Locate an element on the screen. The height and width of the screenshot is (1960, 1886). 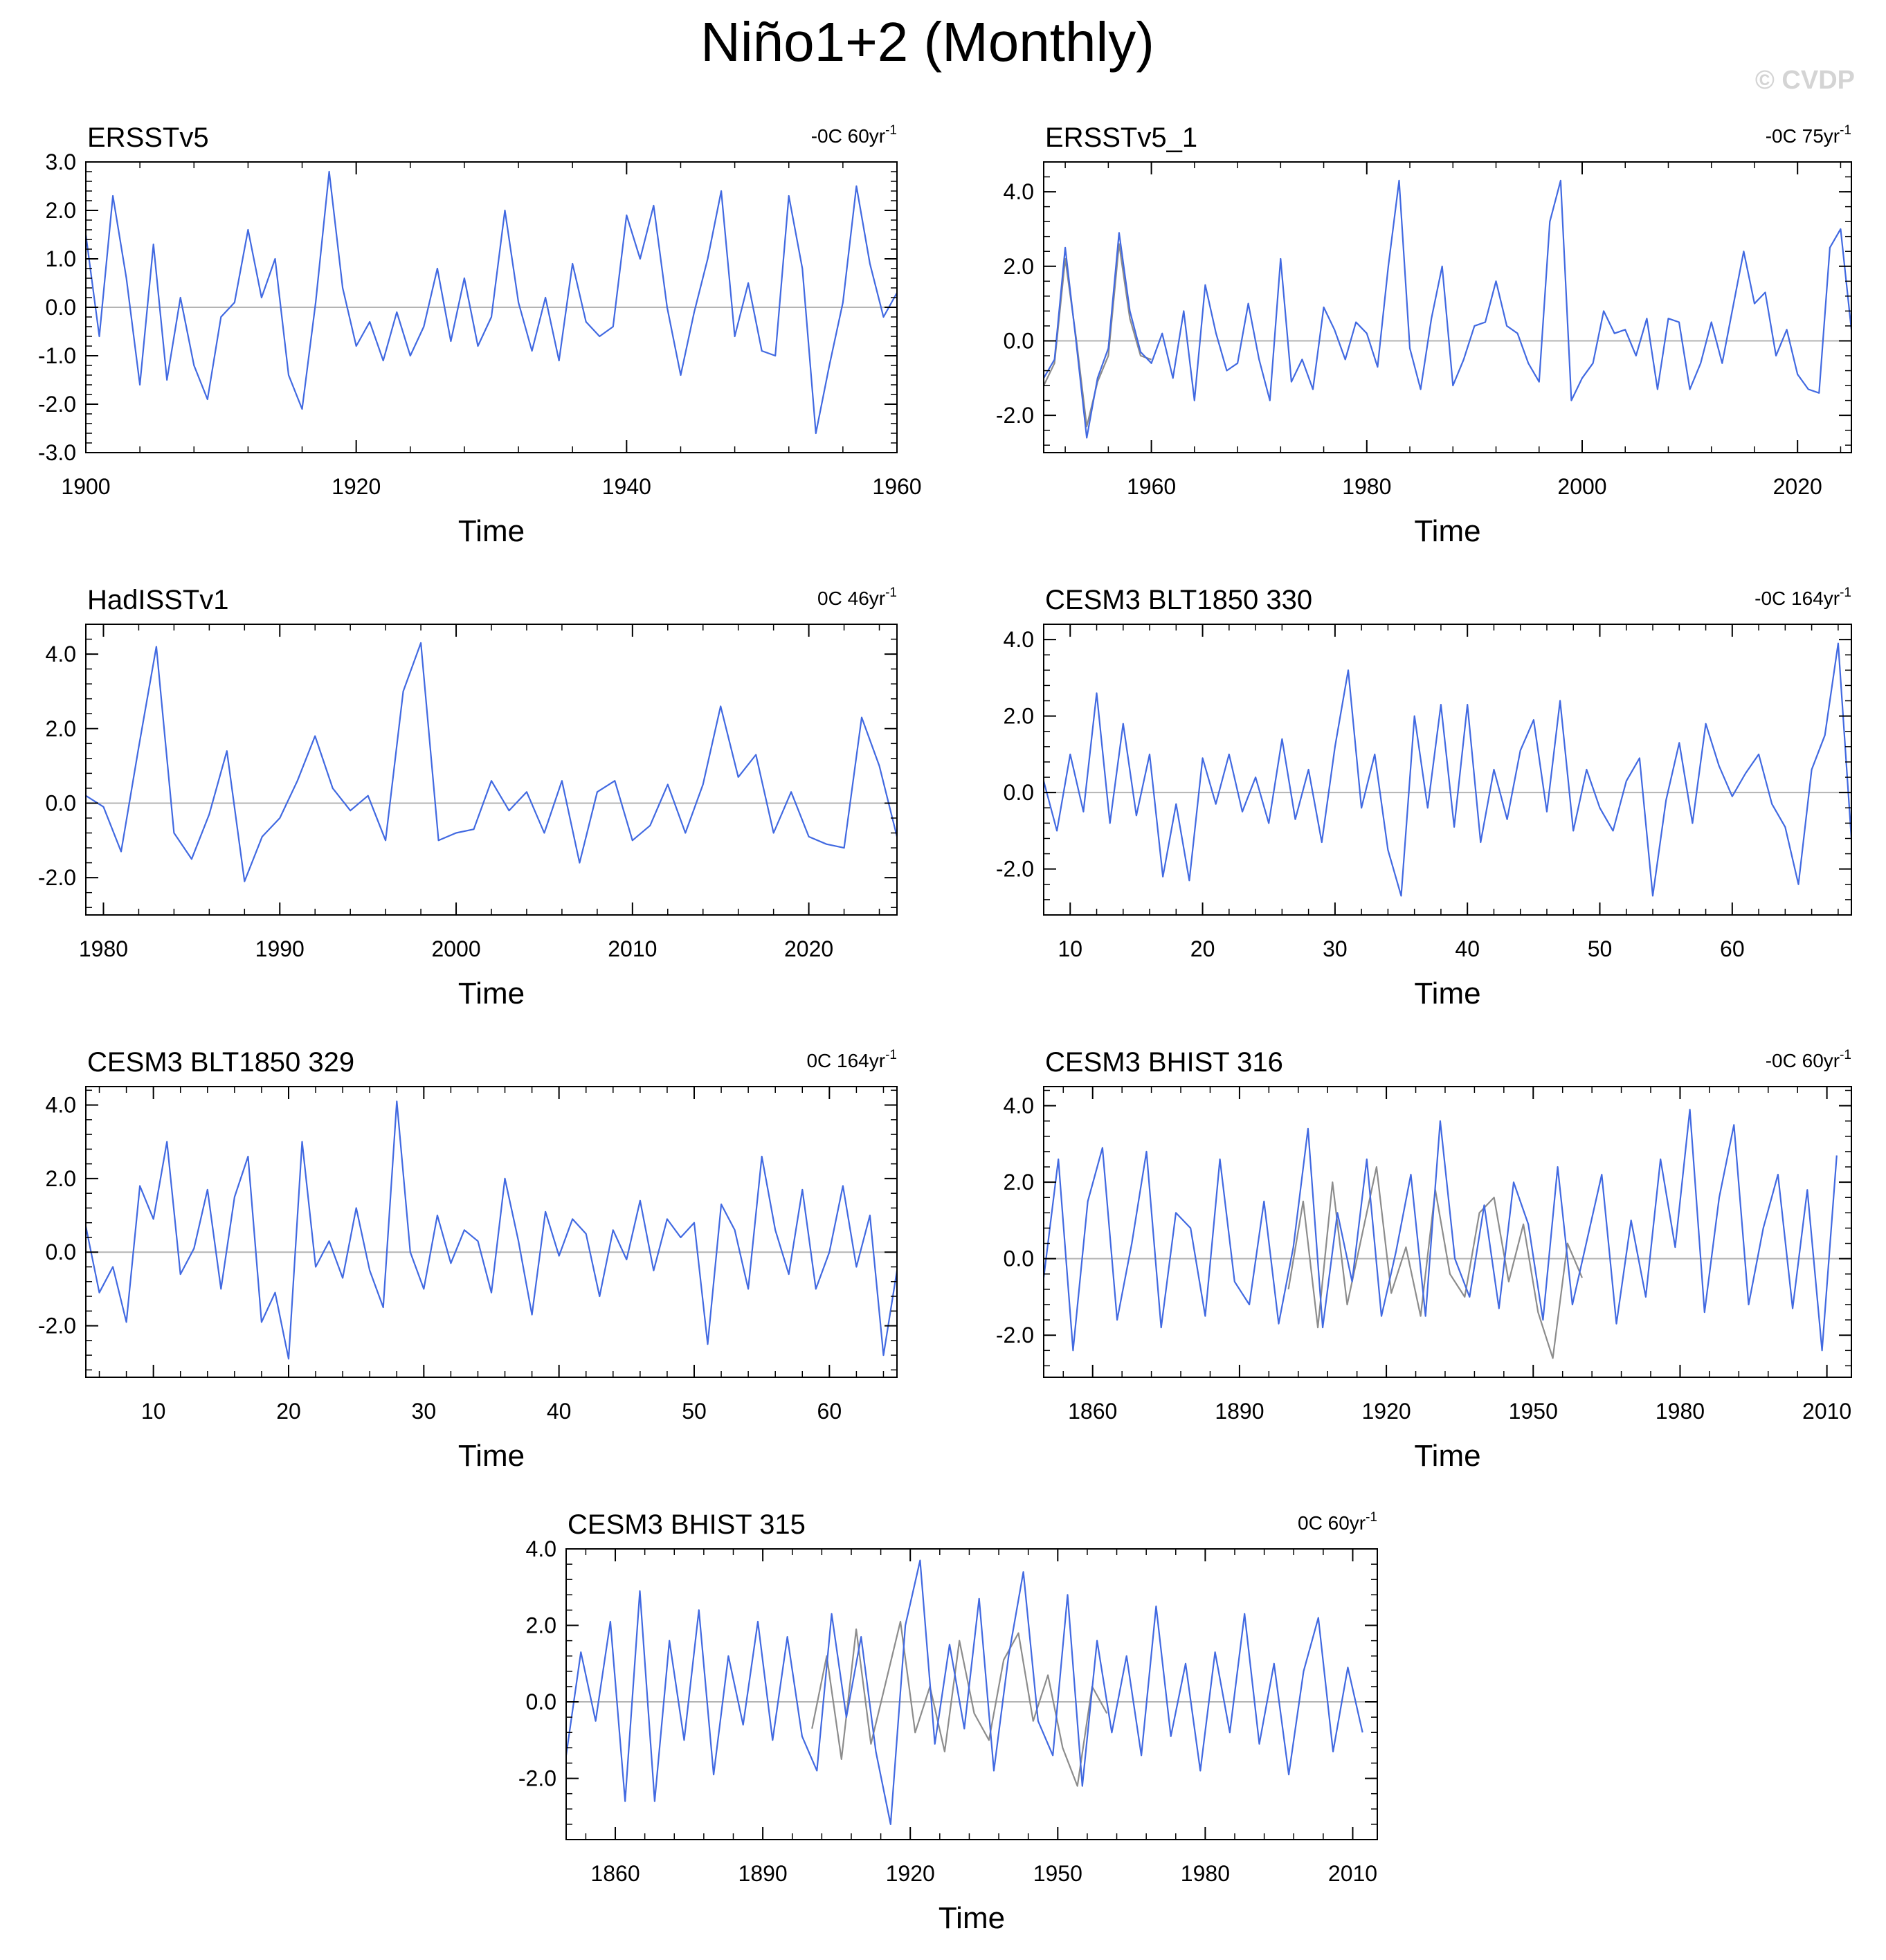
trend-label: 0C 46yr-1 is located at coordinates (857, 597).